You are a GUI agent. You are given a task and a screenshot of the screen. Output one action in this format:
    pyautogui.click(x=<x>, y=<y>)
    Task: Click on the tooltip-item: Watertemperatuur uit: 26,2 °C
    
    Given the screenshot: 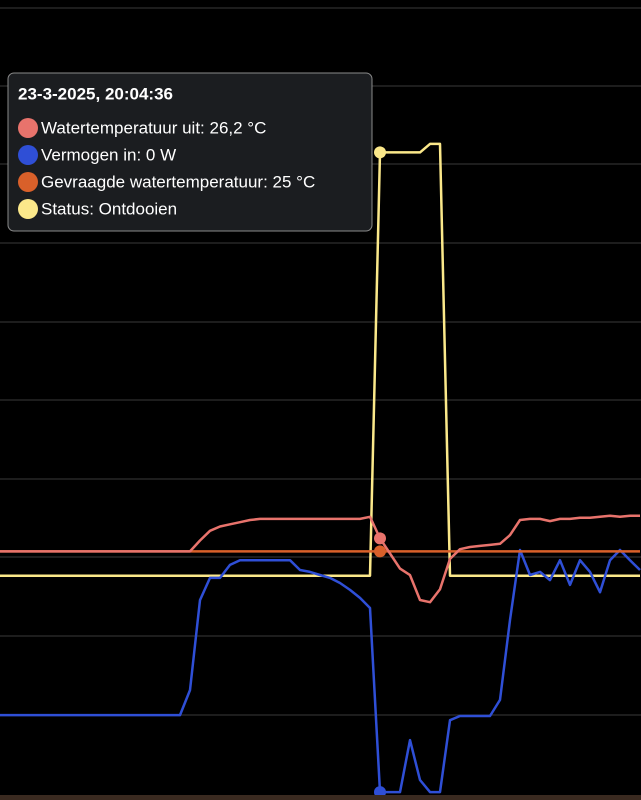 What is the action you would take?
    pyautogui.click(x=153, y=127)
    